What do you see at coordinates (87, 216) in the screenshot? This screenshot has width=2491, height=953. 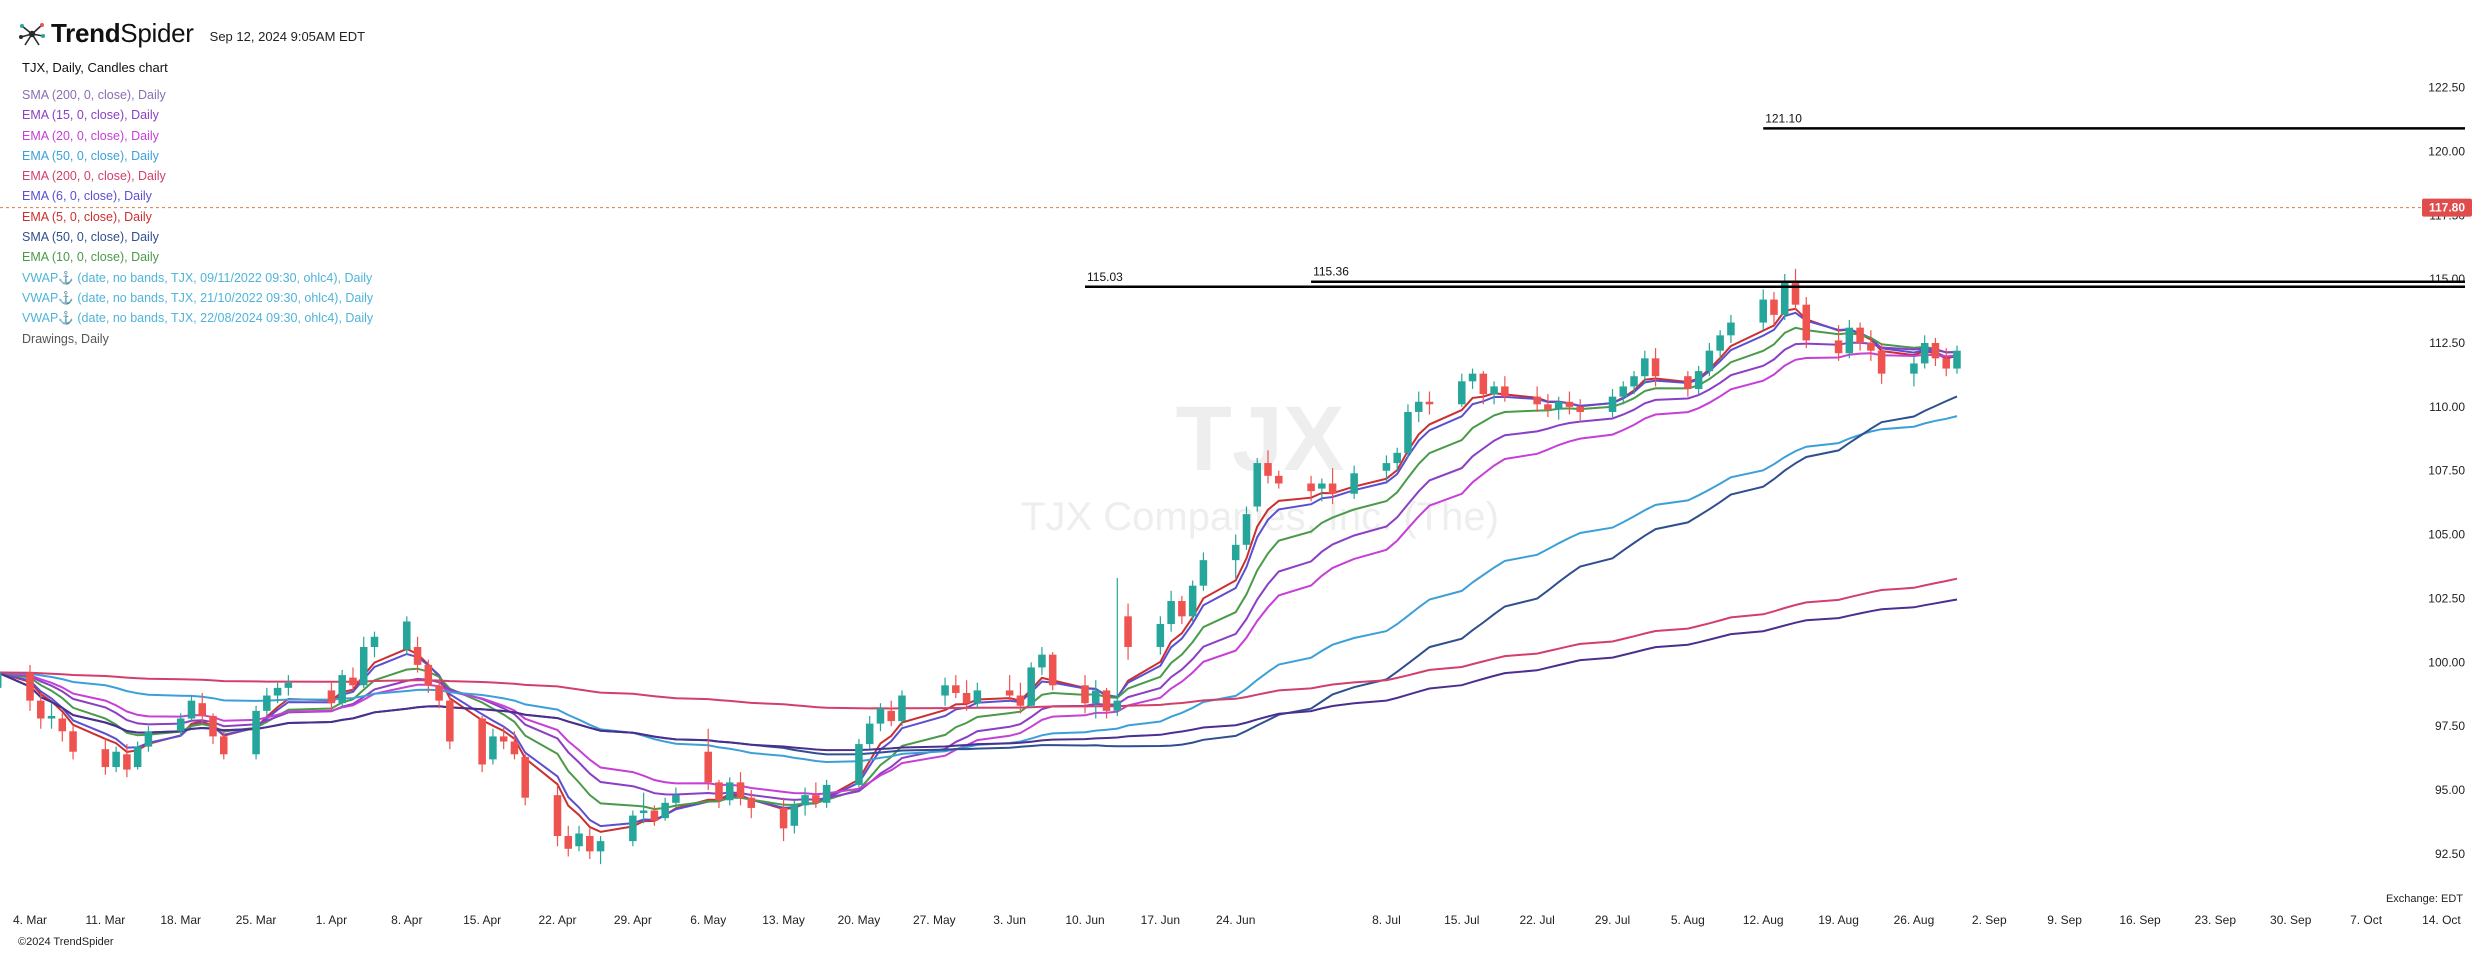 I see `legend-item: EMA (5, 0, close), Daily` at bounding box center [87, 216].